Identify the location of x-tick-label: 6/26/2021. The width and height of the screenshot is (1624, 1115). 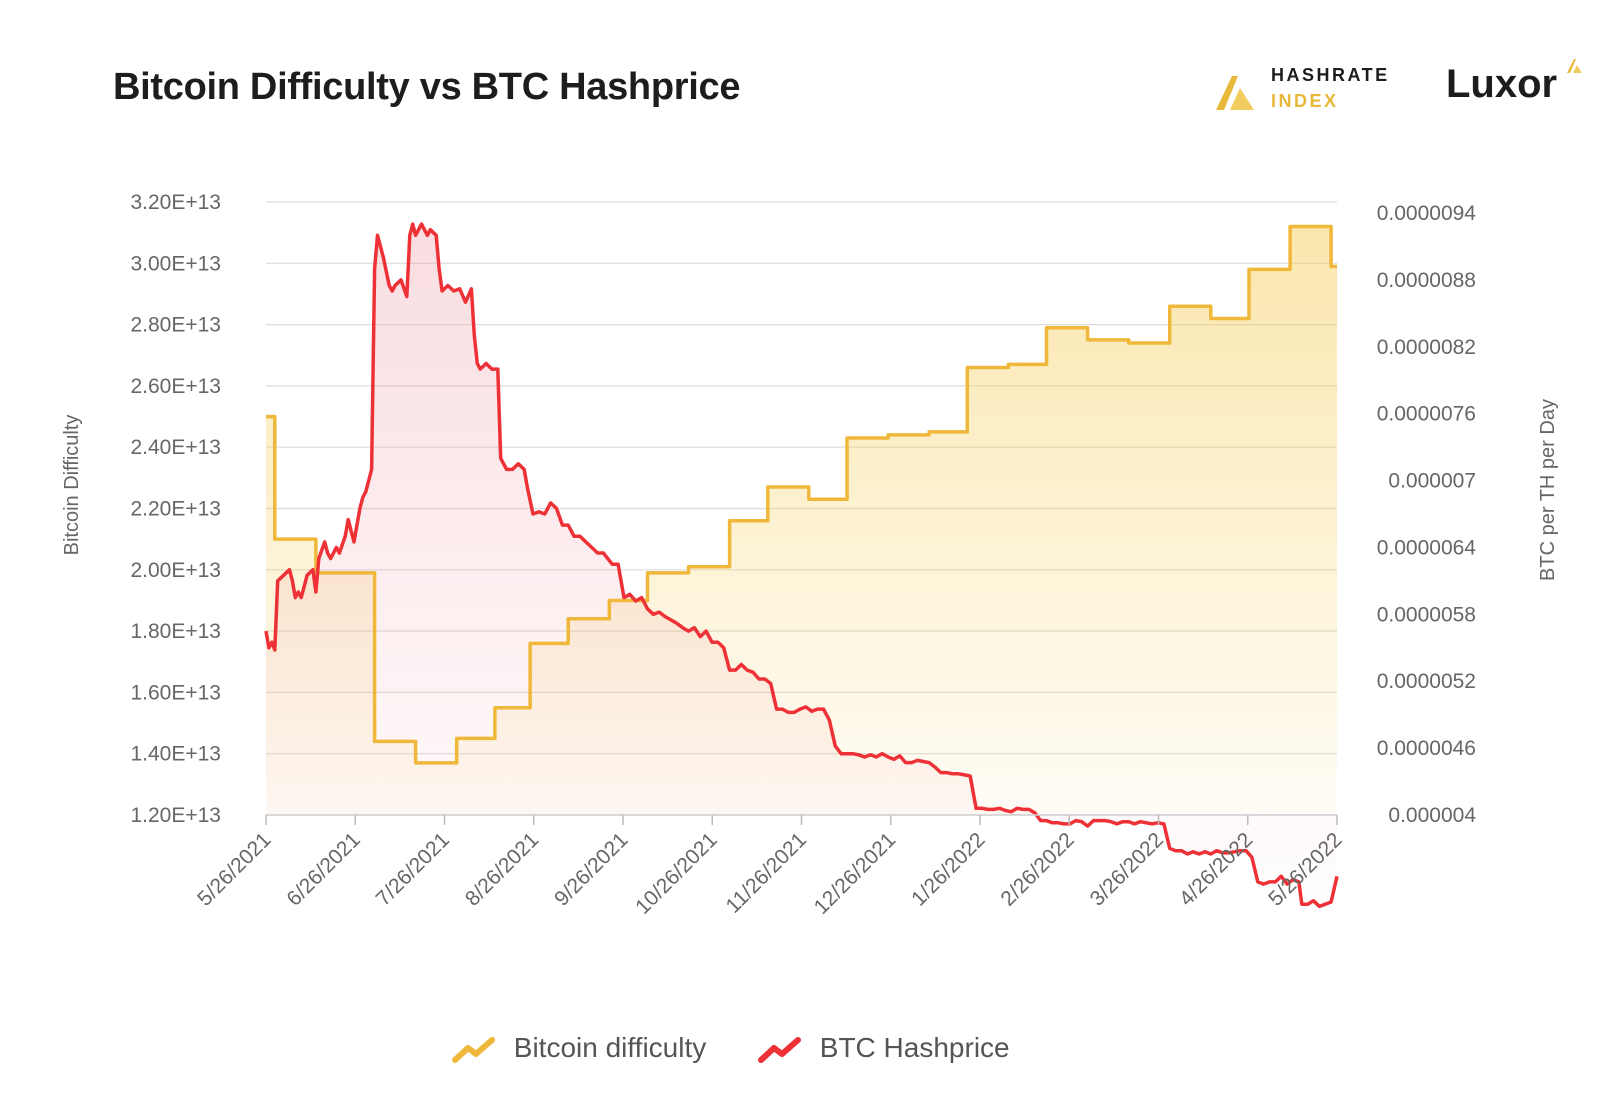
(323, 869).